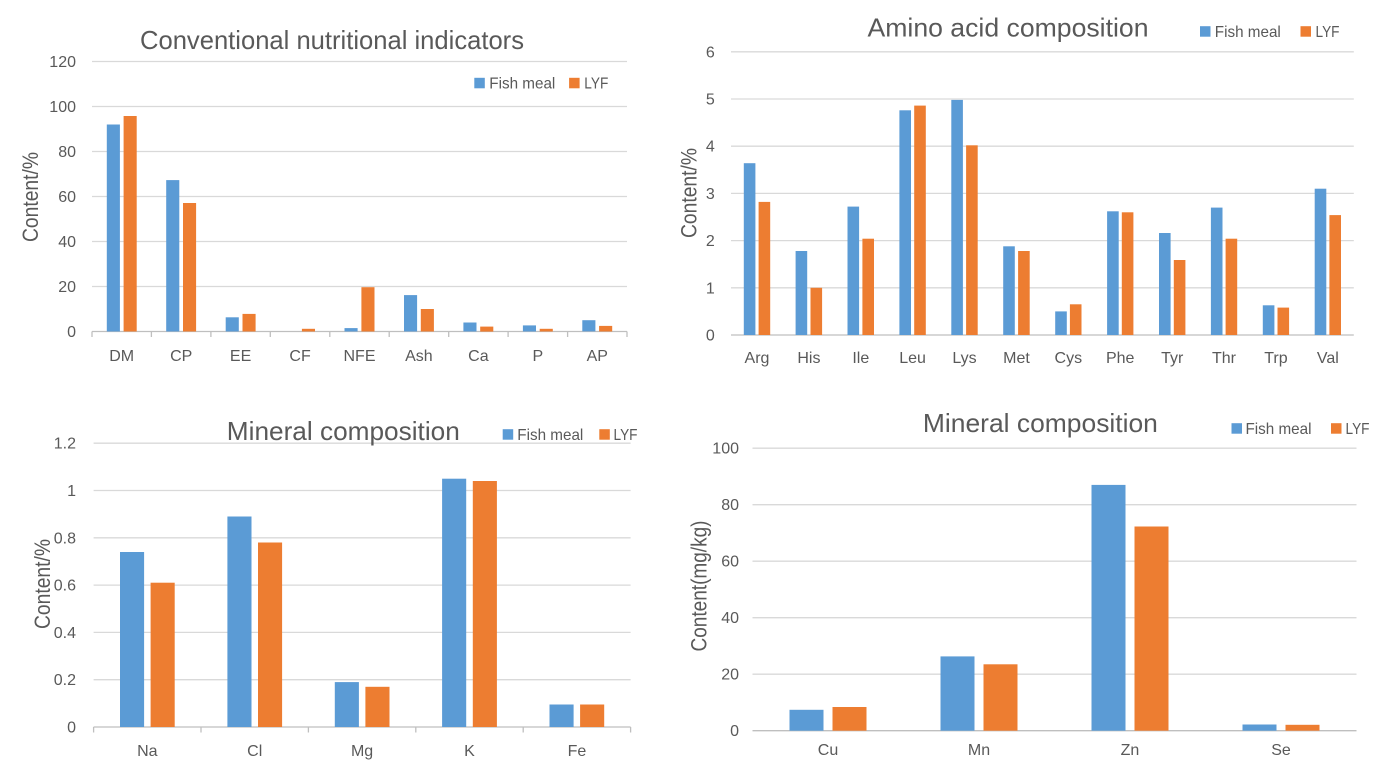 The height and width of the screenshot is (778, 1400). What do you see at coordinates (62, 62) in the screenshot?
I see `svg-text: 120` at bounding box center [62, 62].